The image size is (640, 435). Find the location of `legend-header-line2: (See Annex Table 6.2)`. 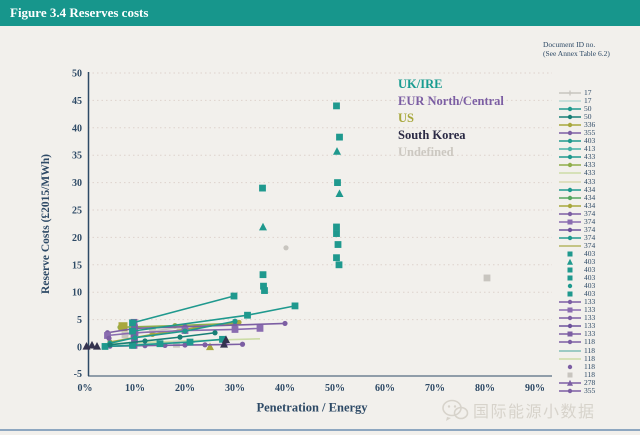

legend-header-line2: (See Annex Table 6.2) is located at coordinates (576, 53).